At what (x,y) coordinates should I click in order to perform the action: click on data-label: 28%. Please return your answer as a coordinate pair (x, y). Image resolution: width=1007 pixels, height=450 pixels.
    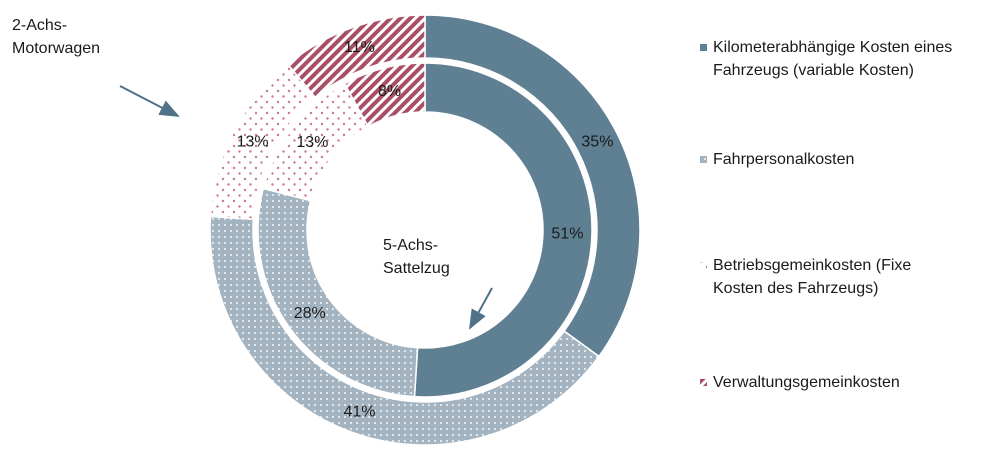
    Looking at the image, I should click on (310, 313).